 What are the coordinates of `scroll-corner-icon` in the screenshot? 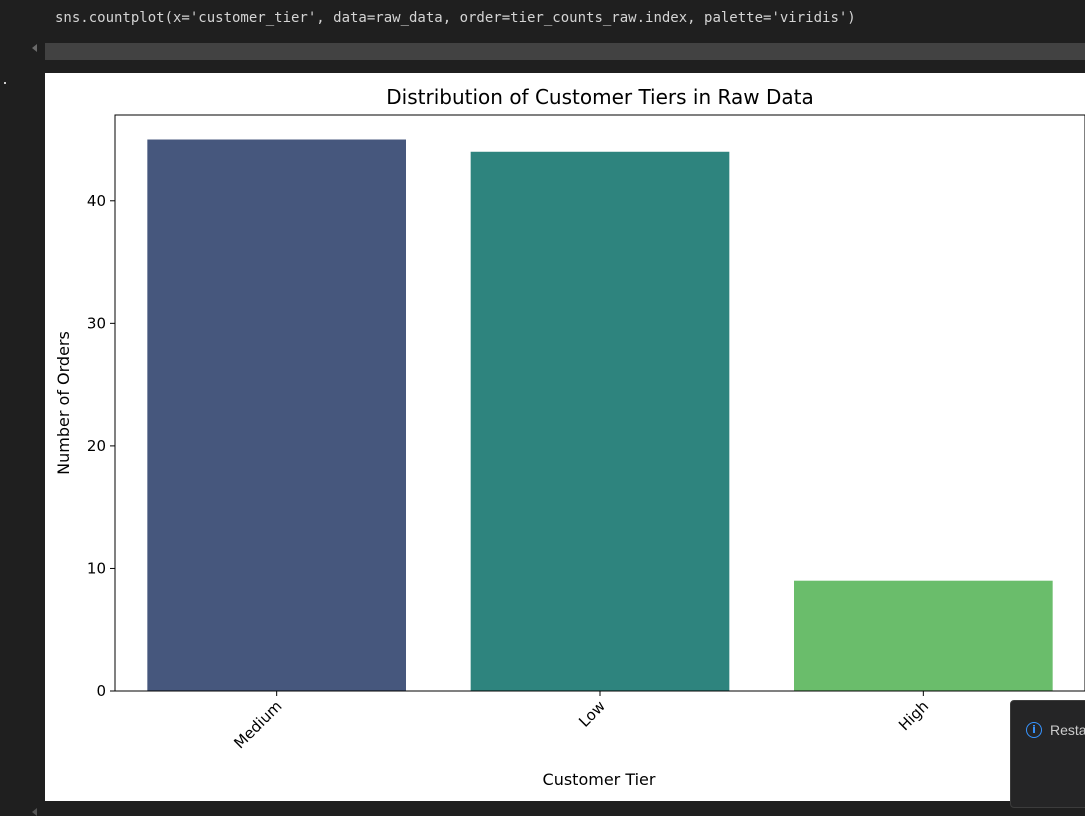 It's located at (34, 812).